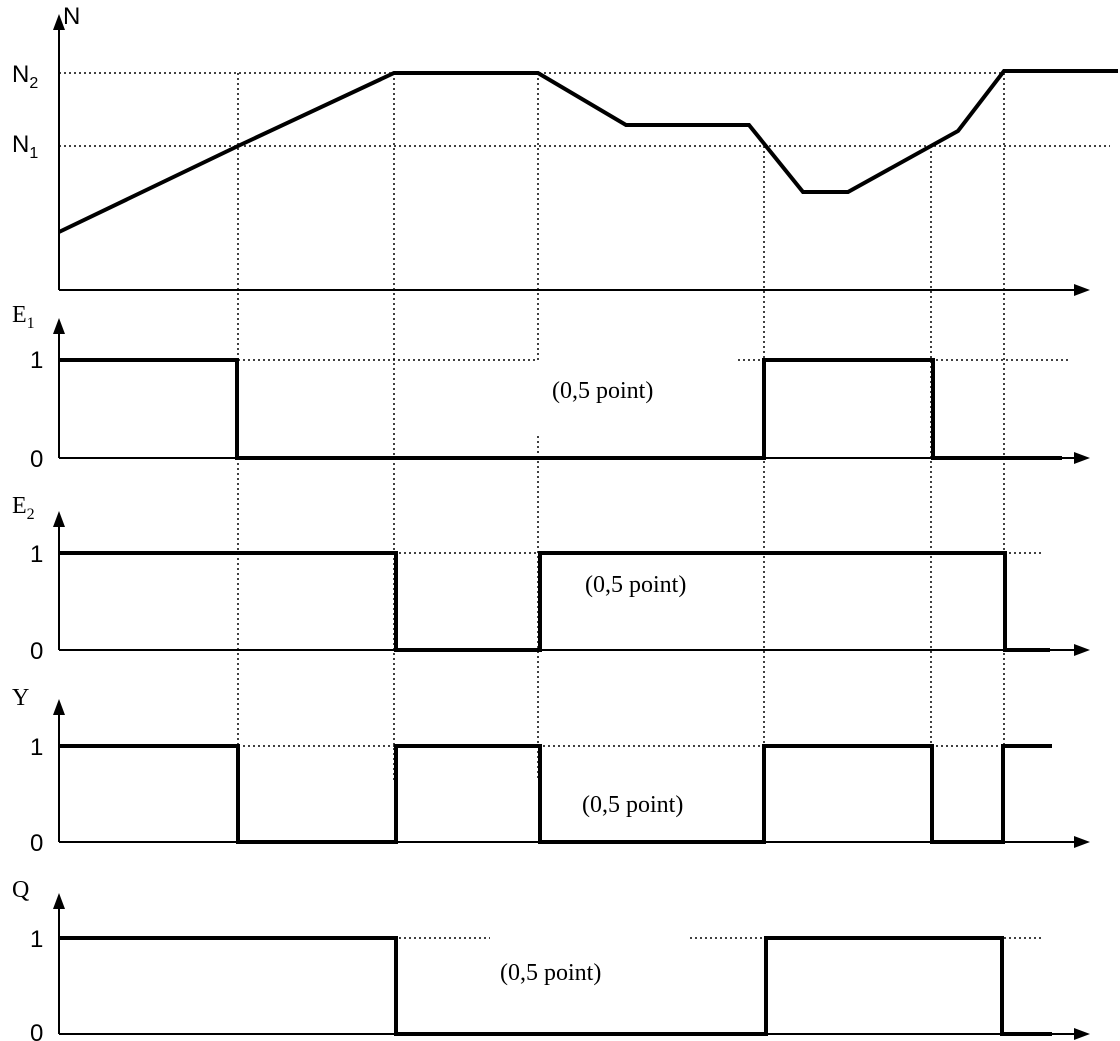 The width and height of the screenshot is (1120, 1041). What do you see at coordinates (59, 707) in the screenshot?
I see `y-y-axis-arrow-icon` at bounding box center [59, 707].